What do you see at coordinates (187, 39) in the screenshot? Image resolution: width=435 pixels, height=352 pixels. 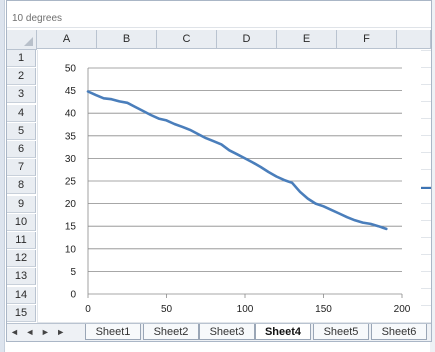 I see `column-header-c: C` at bounding box center [187, 39].